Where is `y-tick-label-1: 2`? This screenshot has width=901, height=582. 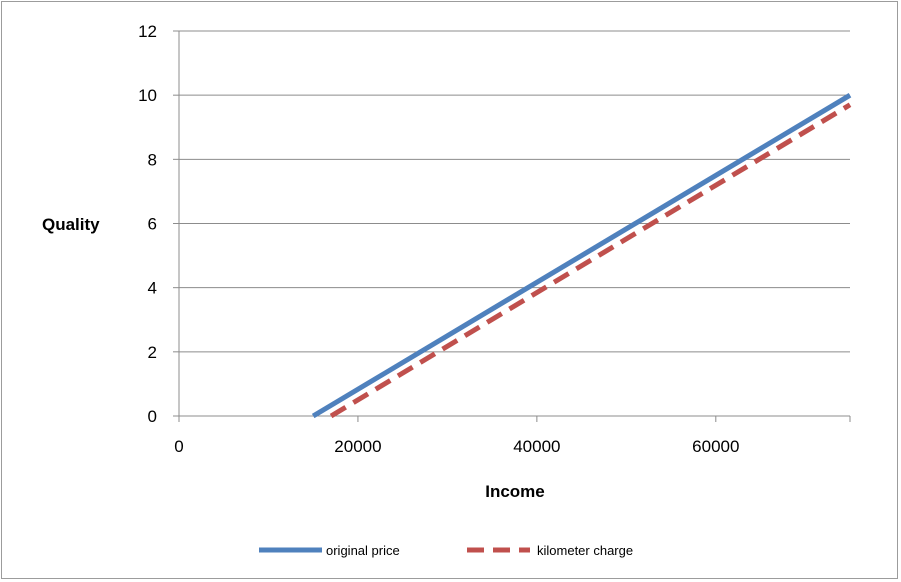 y-tick-label-1: 2 is located at coordinates (152, 352).